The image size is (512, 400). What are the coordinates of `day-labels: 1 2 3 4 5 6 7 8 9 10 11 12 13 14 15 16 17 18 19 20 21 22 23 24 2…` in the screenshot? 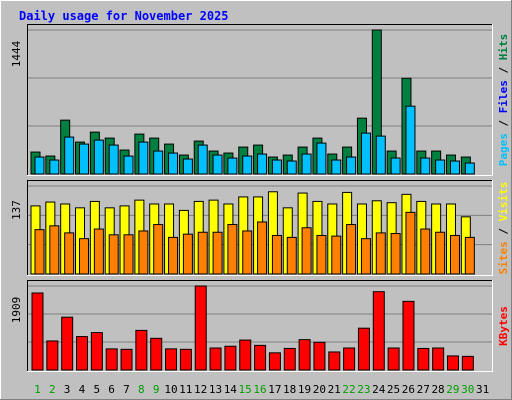 It's located at (261, 389).